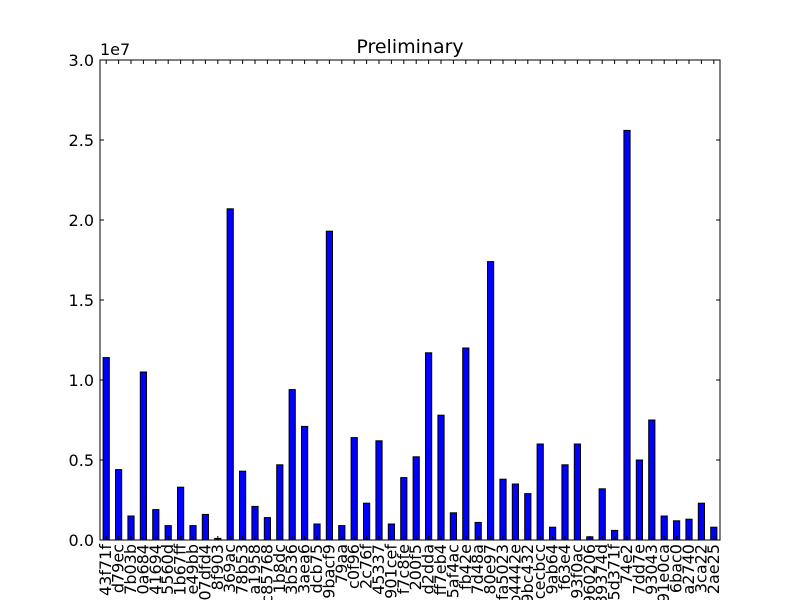 The height and width of the screenshot is (600, 800). Describe the element at coordinates (230, 374) in the screenshot. I see `bar-369ac` at that location.